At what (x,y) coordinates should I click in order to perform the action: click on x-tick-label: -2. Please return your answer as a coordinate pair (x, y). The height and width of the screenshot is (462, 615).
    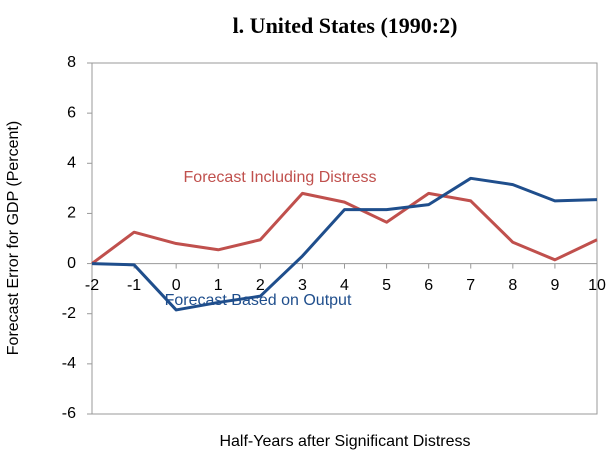
    Looking at the image, I should click on (92, 285).